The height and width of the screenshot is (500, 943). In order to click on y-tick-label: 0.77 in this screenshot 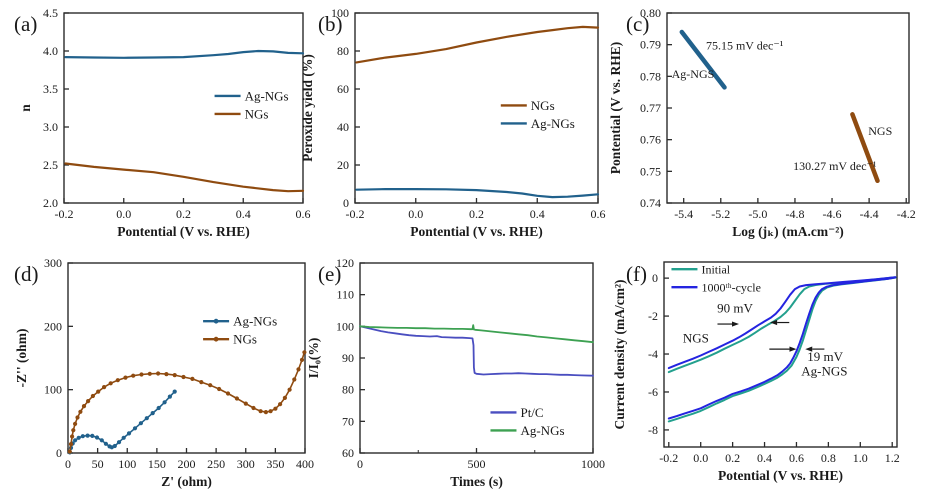, I will do `click(650, 108)`.